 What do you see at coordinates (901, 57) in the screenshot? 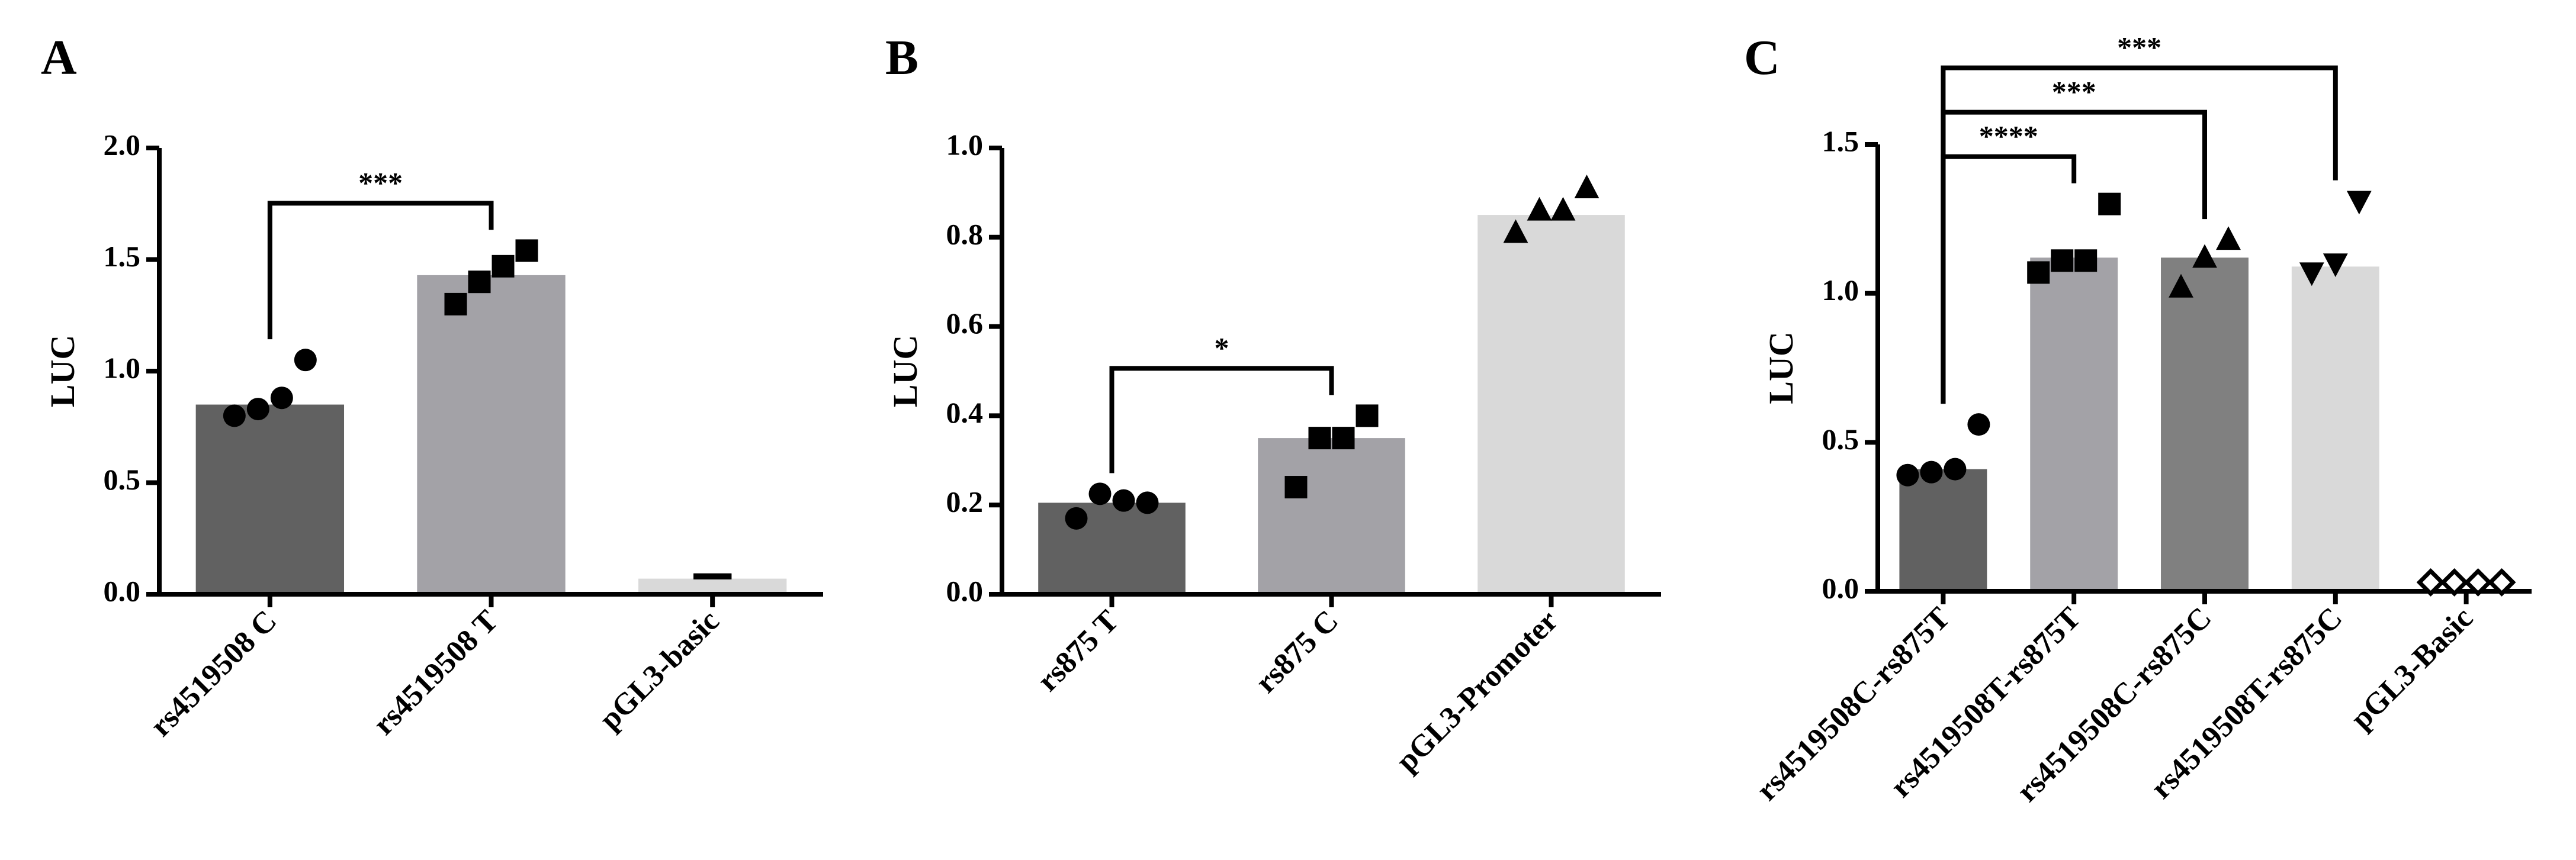
I see `panel-label: B` at bounding box center [901, 57].